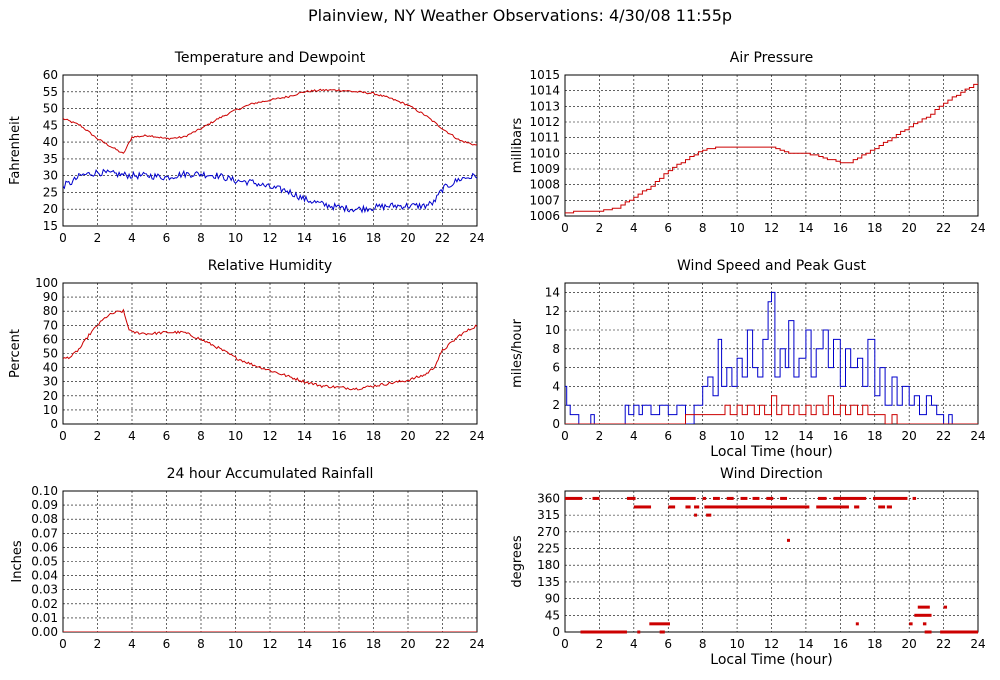 The image size is (1000, 680). What do you see at coordinates (44, 547) in the screenshot?
I see `y-tick-label: 0.06` at bounding box center [44, 547].